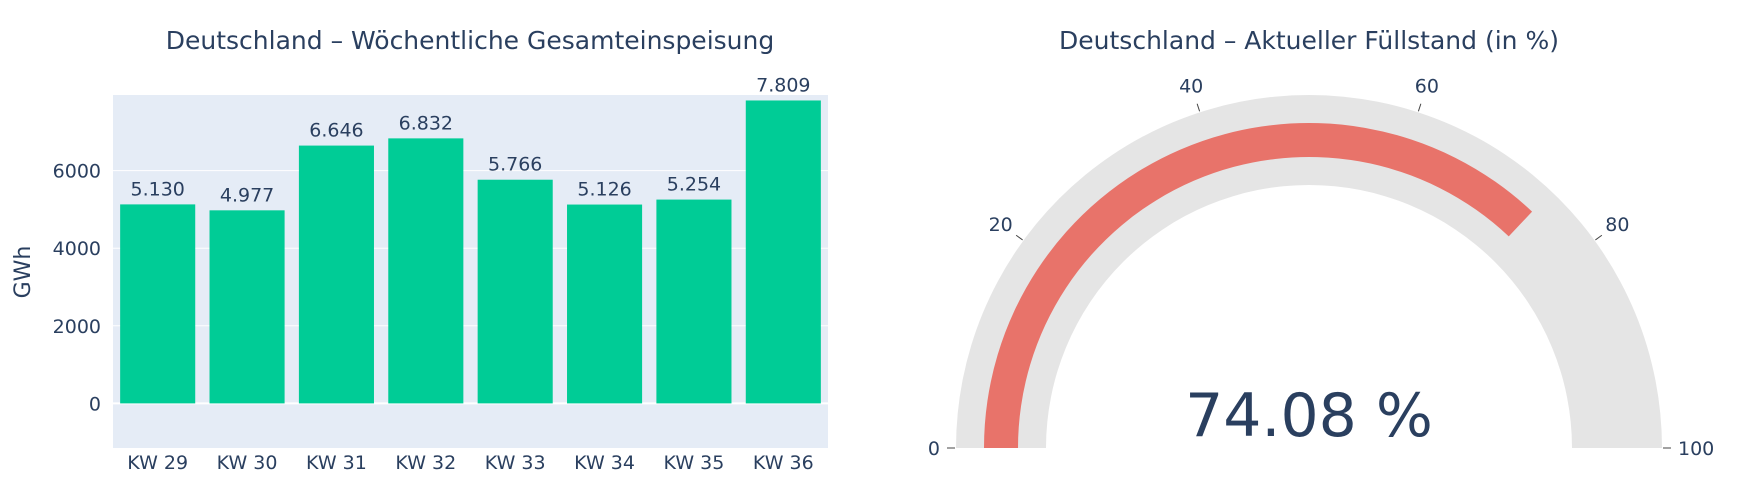  What do you see at coordinates (470, 140) in the screenshot?
I see `bar-value-labels: 5.130 4.977 6.646 6.832 5.766 5.126 5.254 7.809` at bounding box center [470, 140].